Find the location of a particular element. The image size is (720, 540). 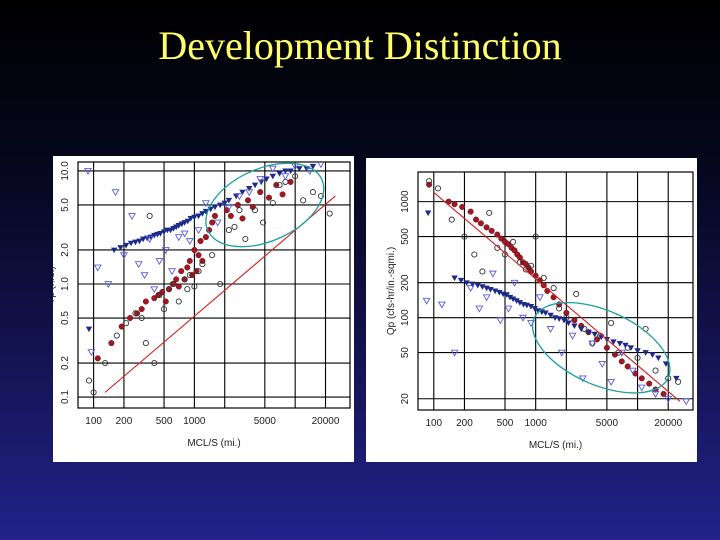

y-tick-label: 2.0 is located at coordinates (65, 250).